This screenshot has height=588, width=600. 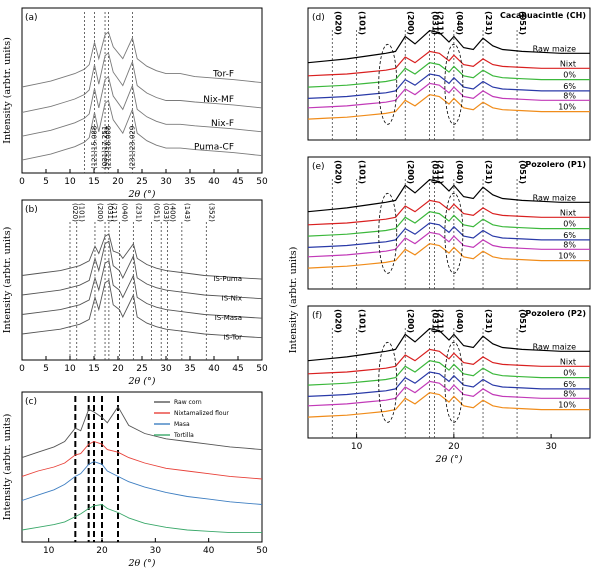 I want to click on miller-index-label: (033), so click(x=166, y=212).